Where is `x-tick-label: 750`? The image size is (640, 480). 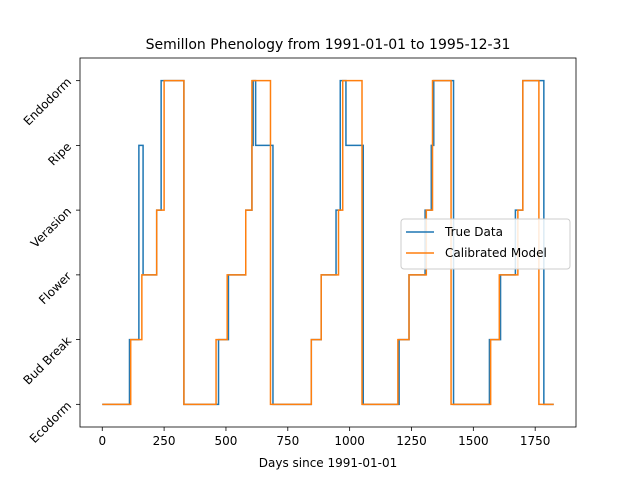 x-tick-label: 750 is located at coordinates (287, 441).